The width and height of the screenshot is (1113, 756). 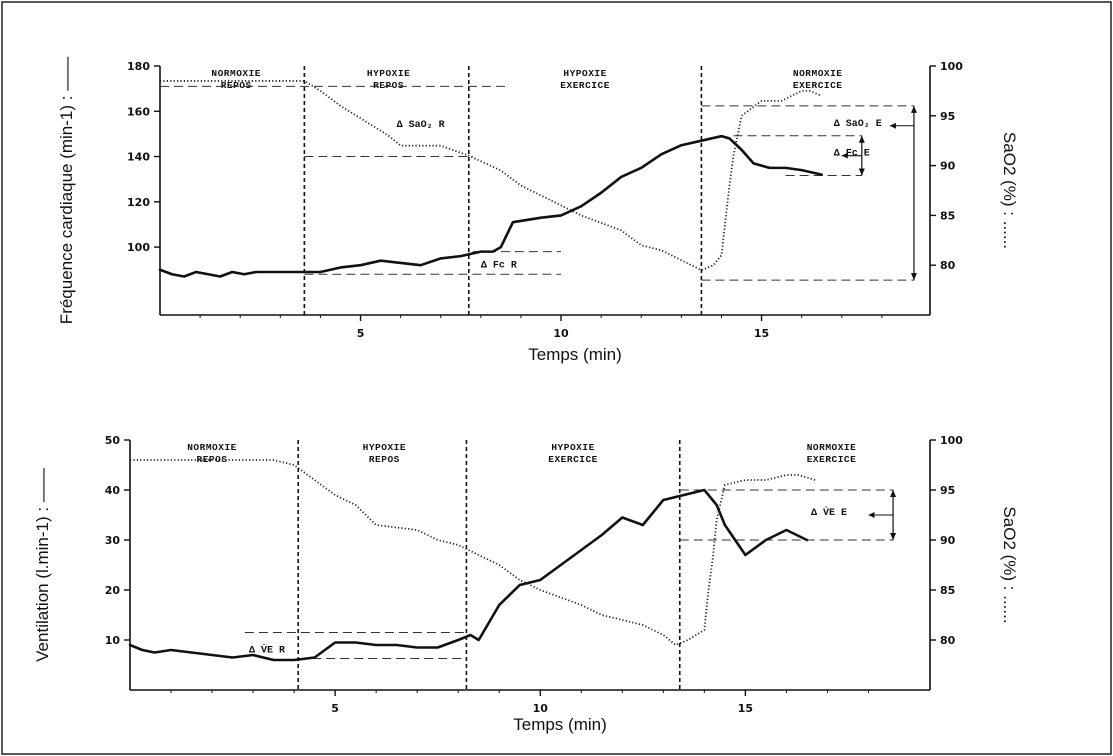 What do you see at coordinates (852, 154) in the screenshot?
I see `annotation: Δ Fc E` at bounding box center [852, 154].